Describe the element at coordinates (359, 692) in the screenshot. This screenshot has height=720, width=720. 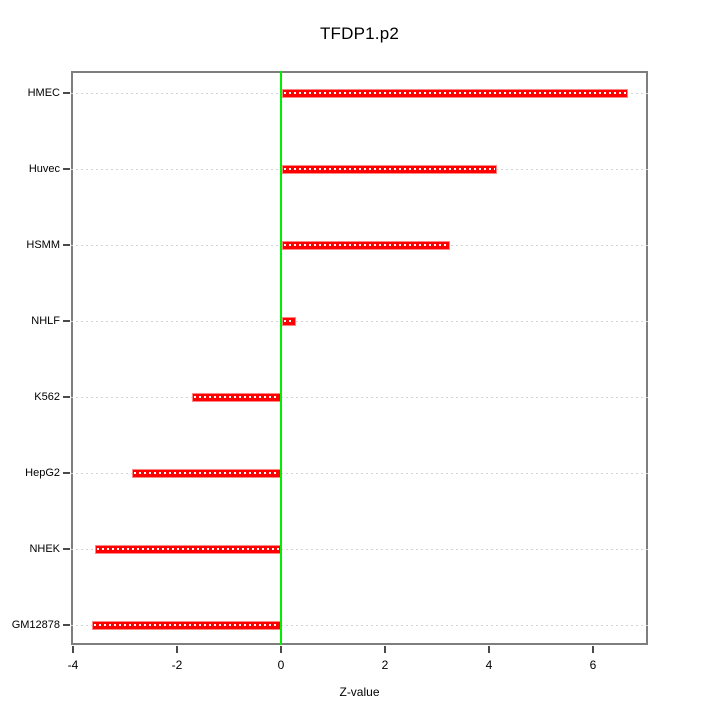
I see `x-axis-title: Z-value` at that location.